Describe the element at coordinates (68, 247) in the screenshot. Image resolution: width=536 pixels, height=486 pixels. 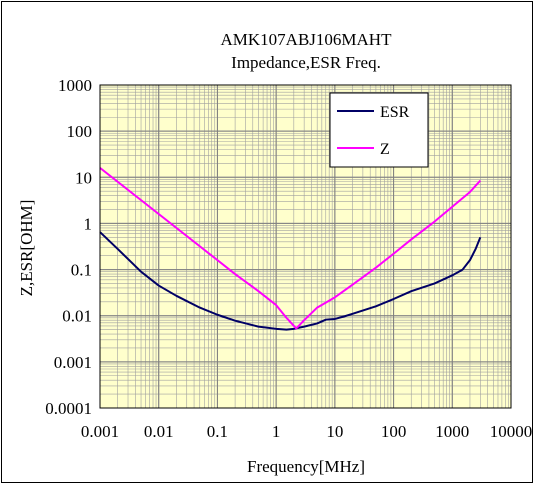
I see `y-tick-labels: 1000 100 10 1 0.1 0.01 0.001 0.0001` at that location.